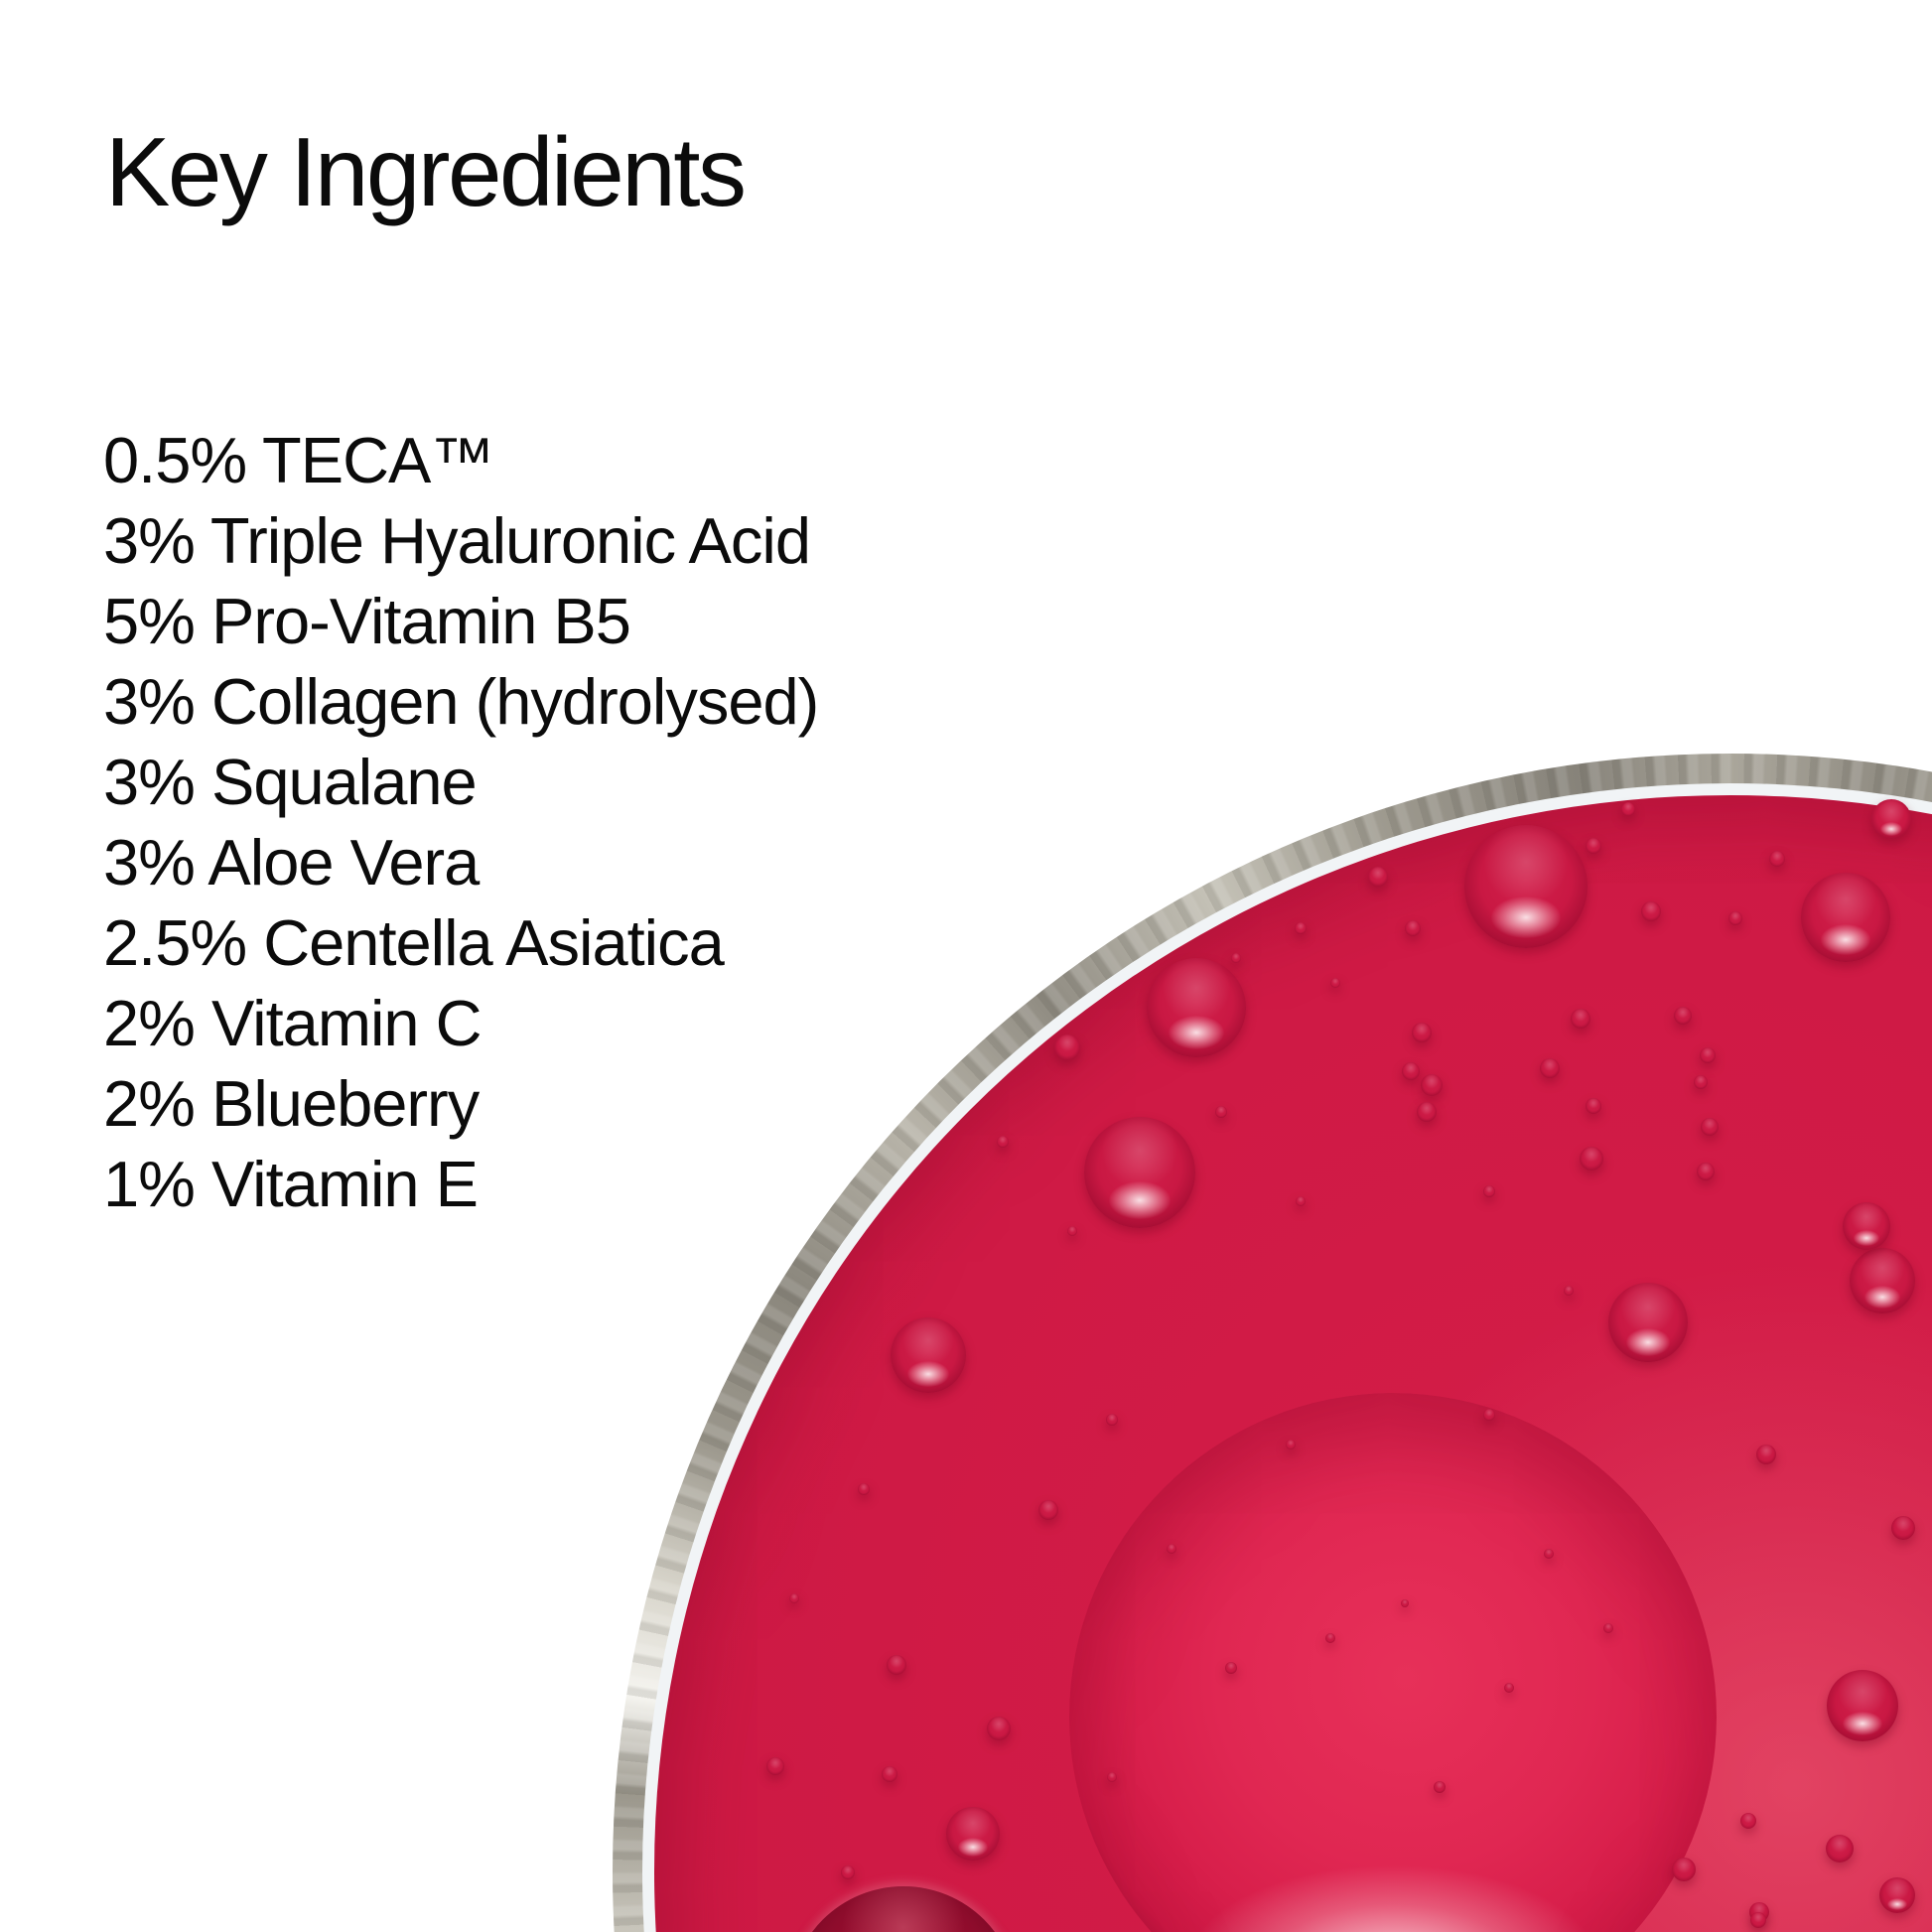 This screenshot has height=1932, width=1932. I want to click on ingredient-item: 5% Pro-Vitamin B5, so click(367, 621).